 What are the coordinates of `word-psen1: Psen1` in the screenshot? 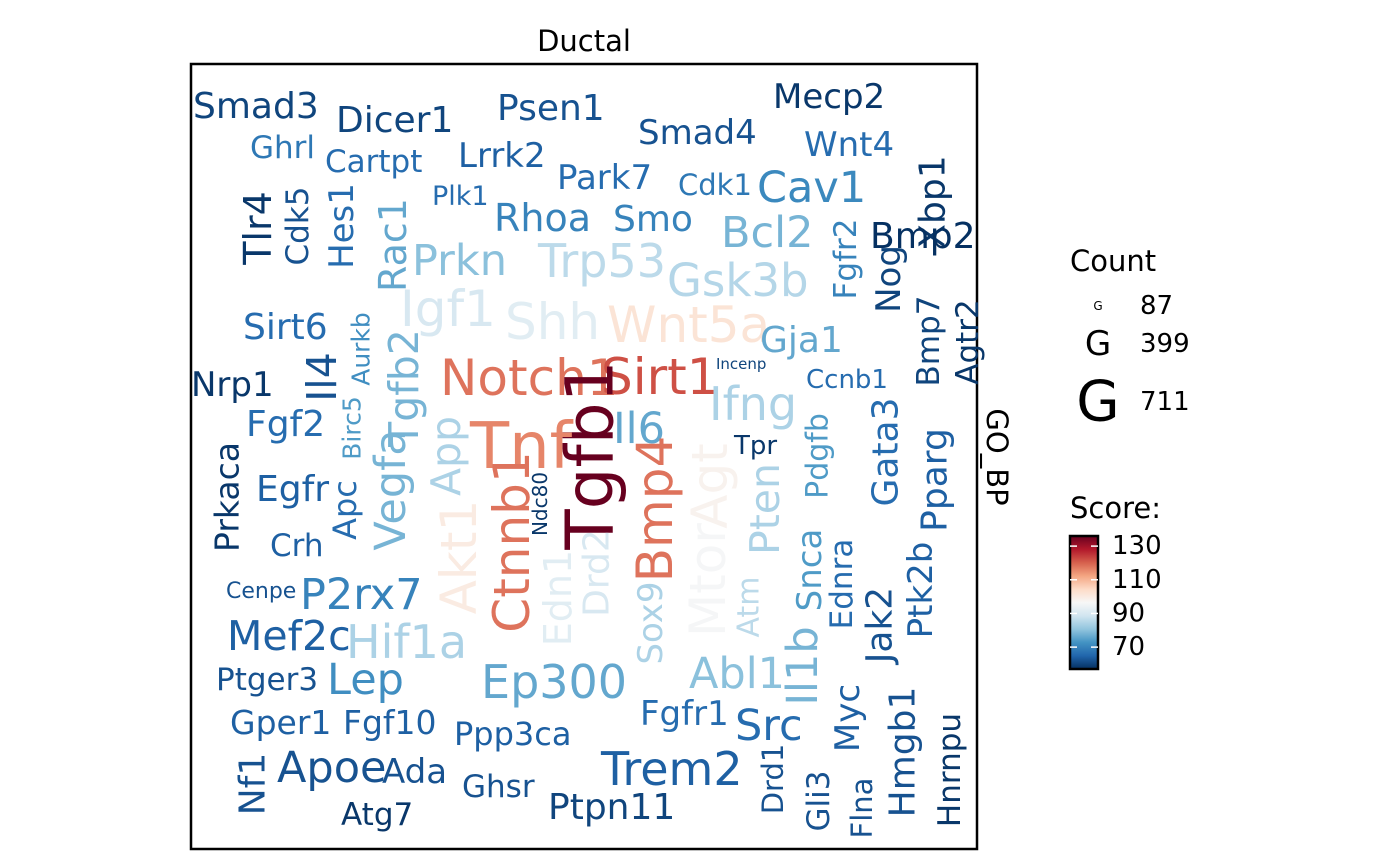 It's located at (551, 108).